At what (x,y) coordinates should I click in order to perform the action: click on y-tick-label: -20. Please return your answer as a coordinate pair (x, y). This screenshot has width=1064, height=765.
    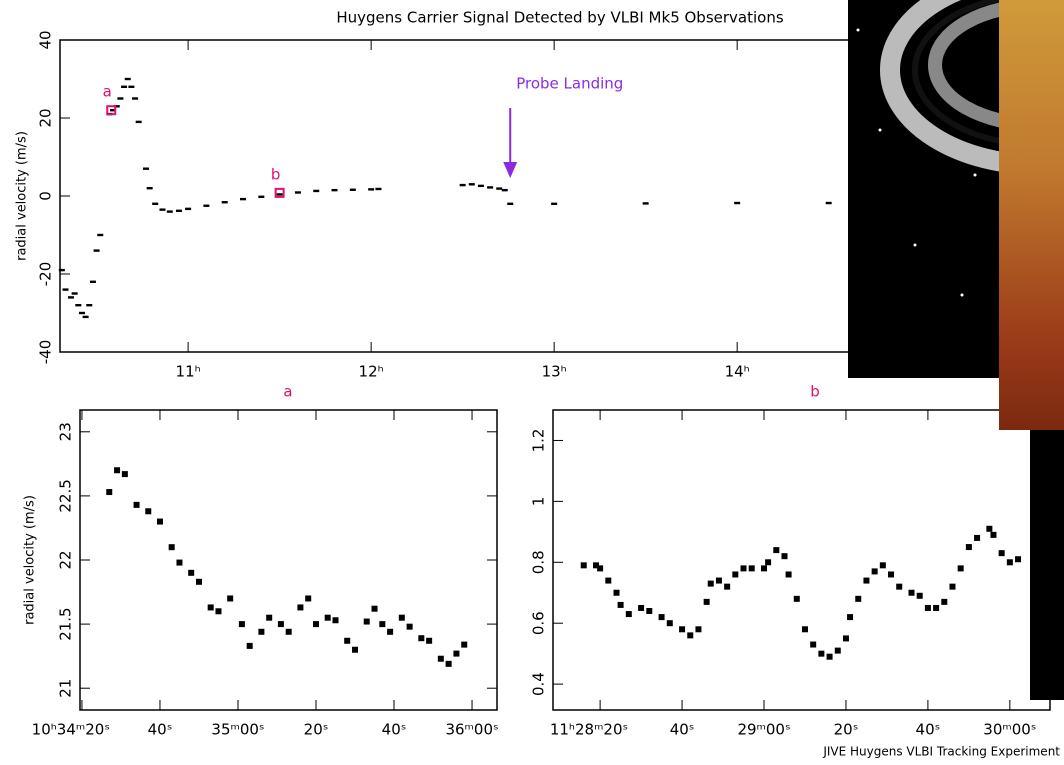
    Looking at the image, I should click on (46, 274).